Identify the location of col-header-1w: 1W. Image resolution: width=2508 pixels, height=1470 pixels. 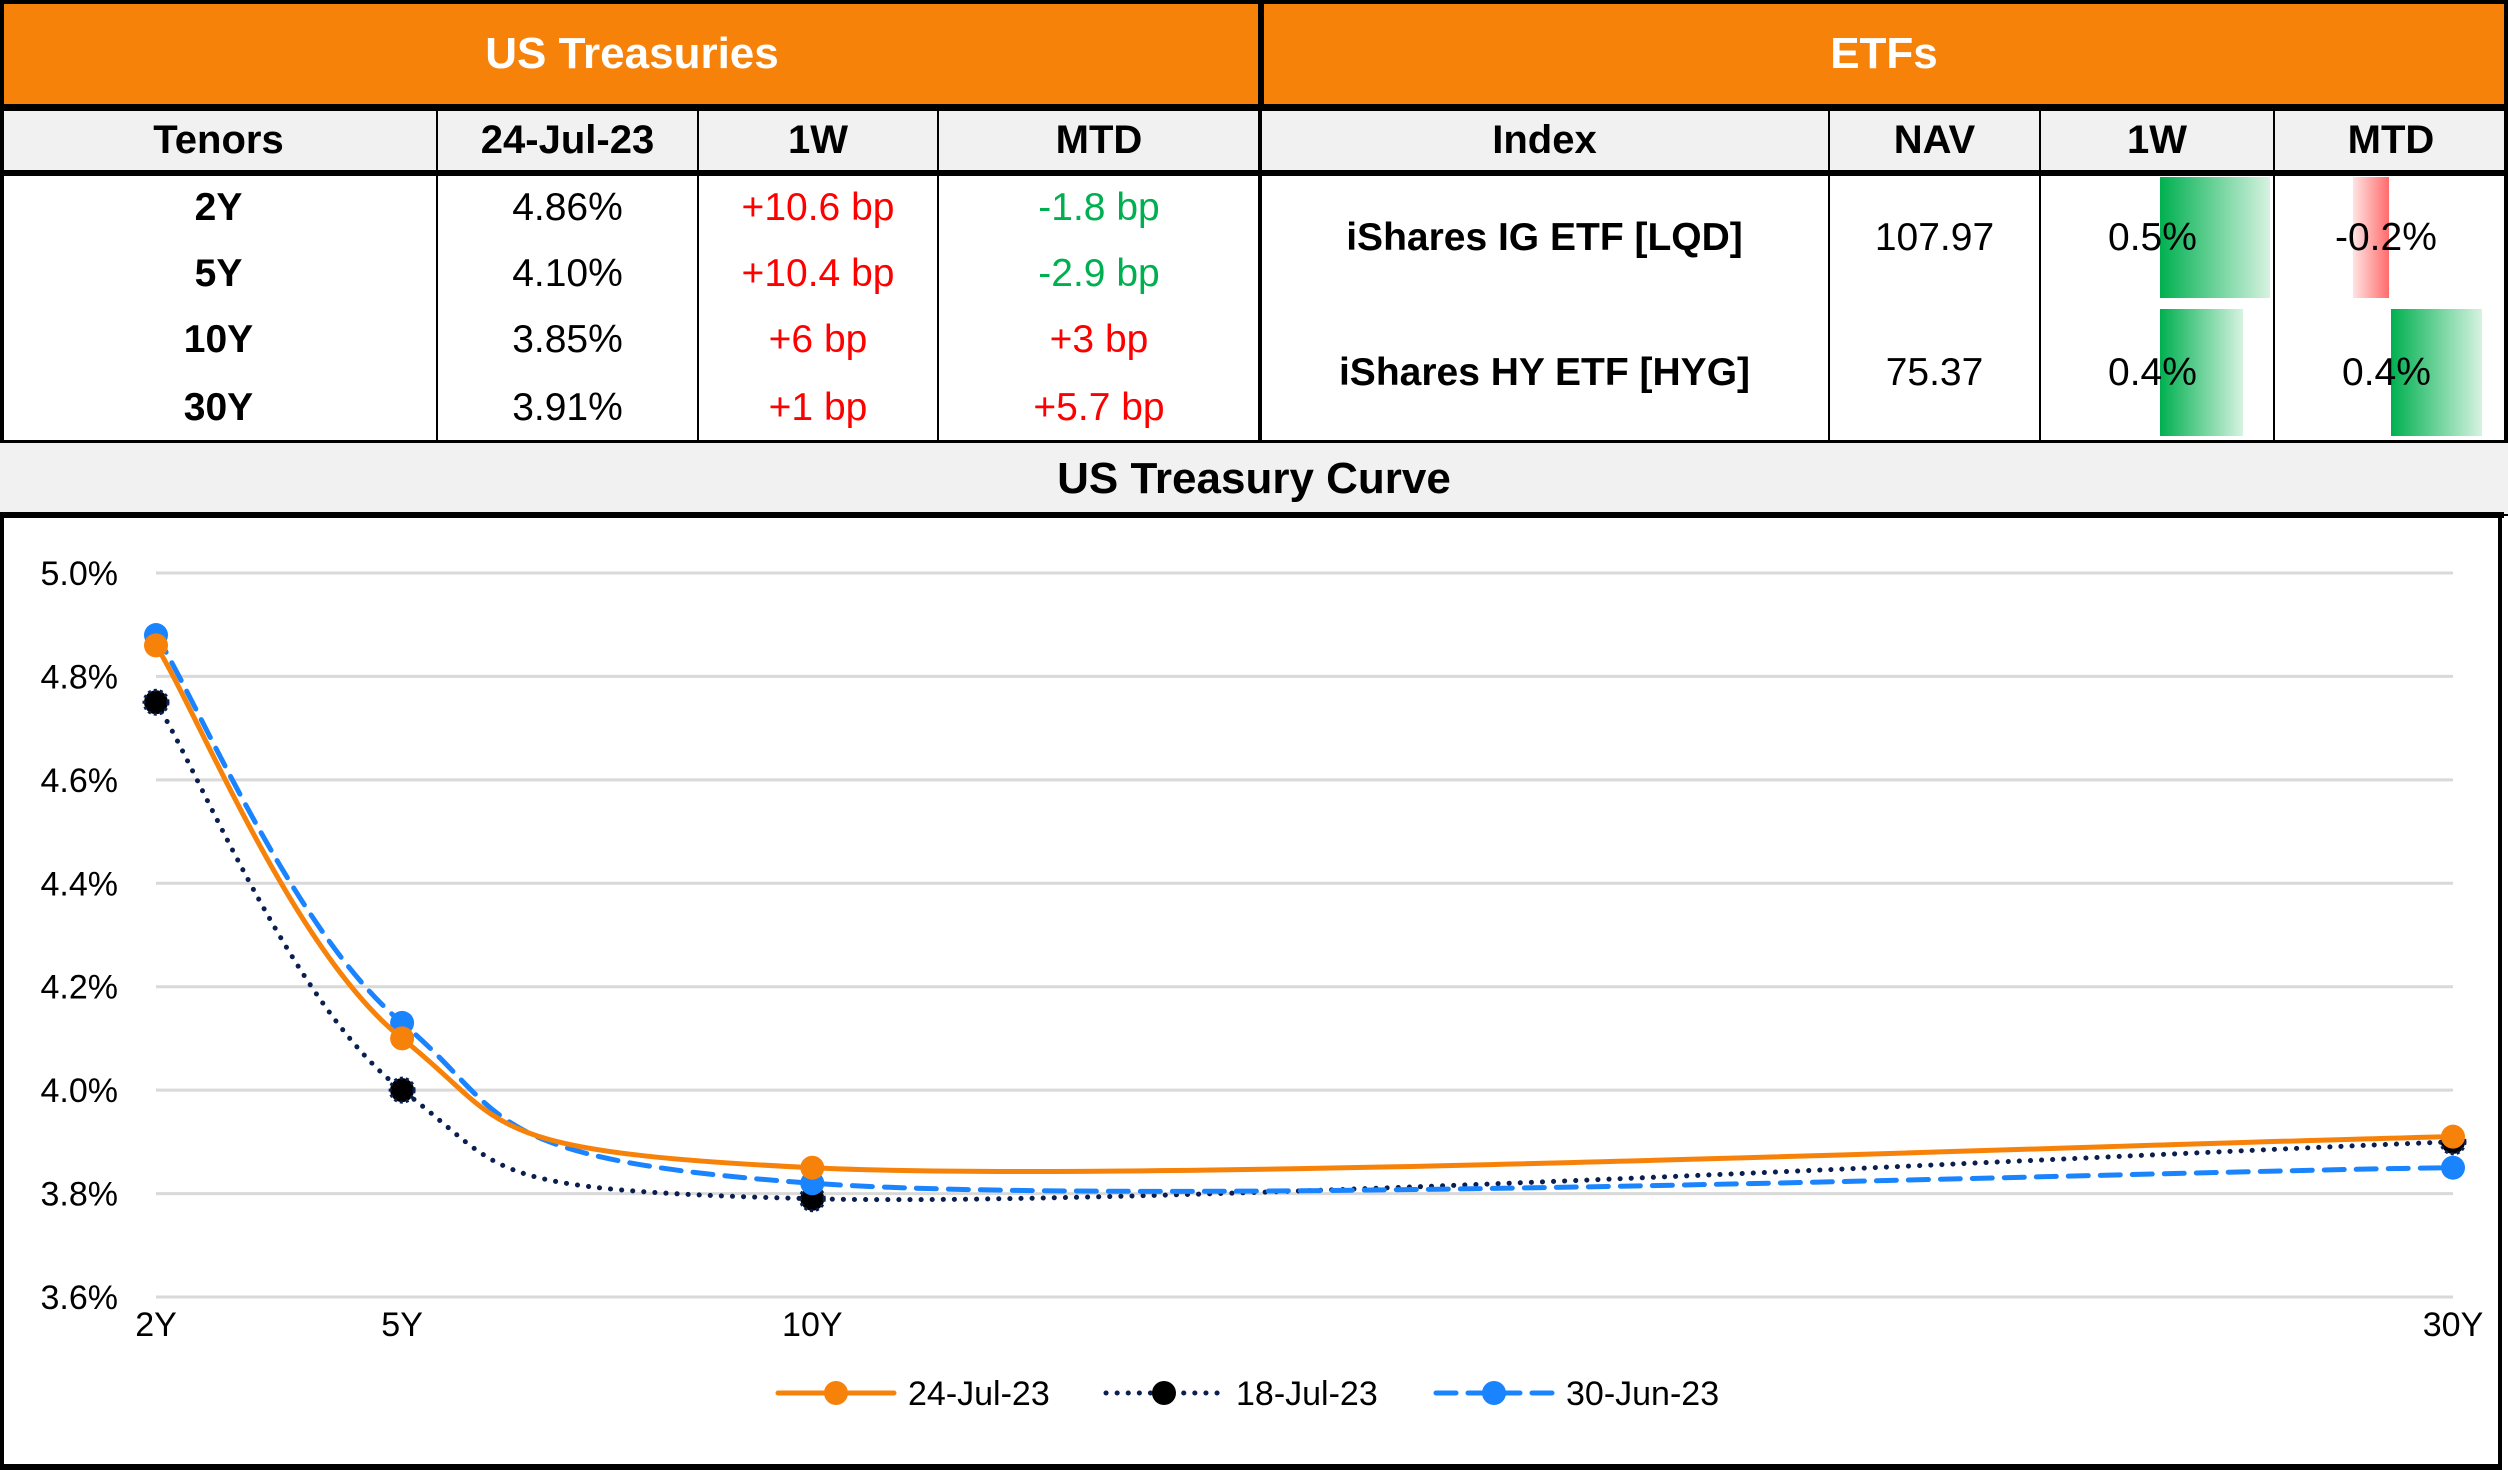
(818, 140).